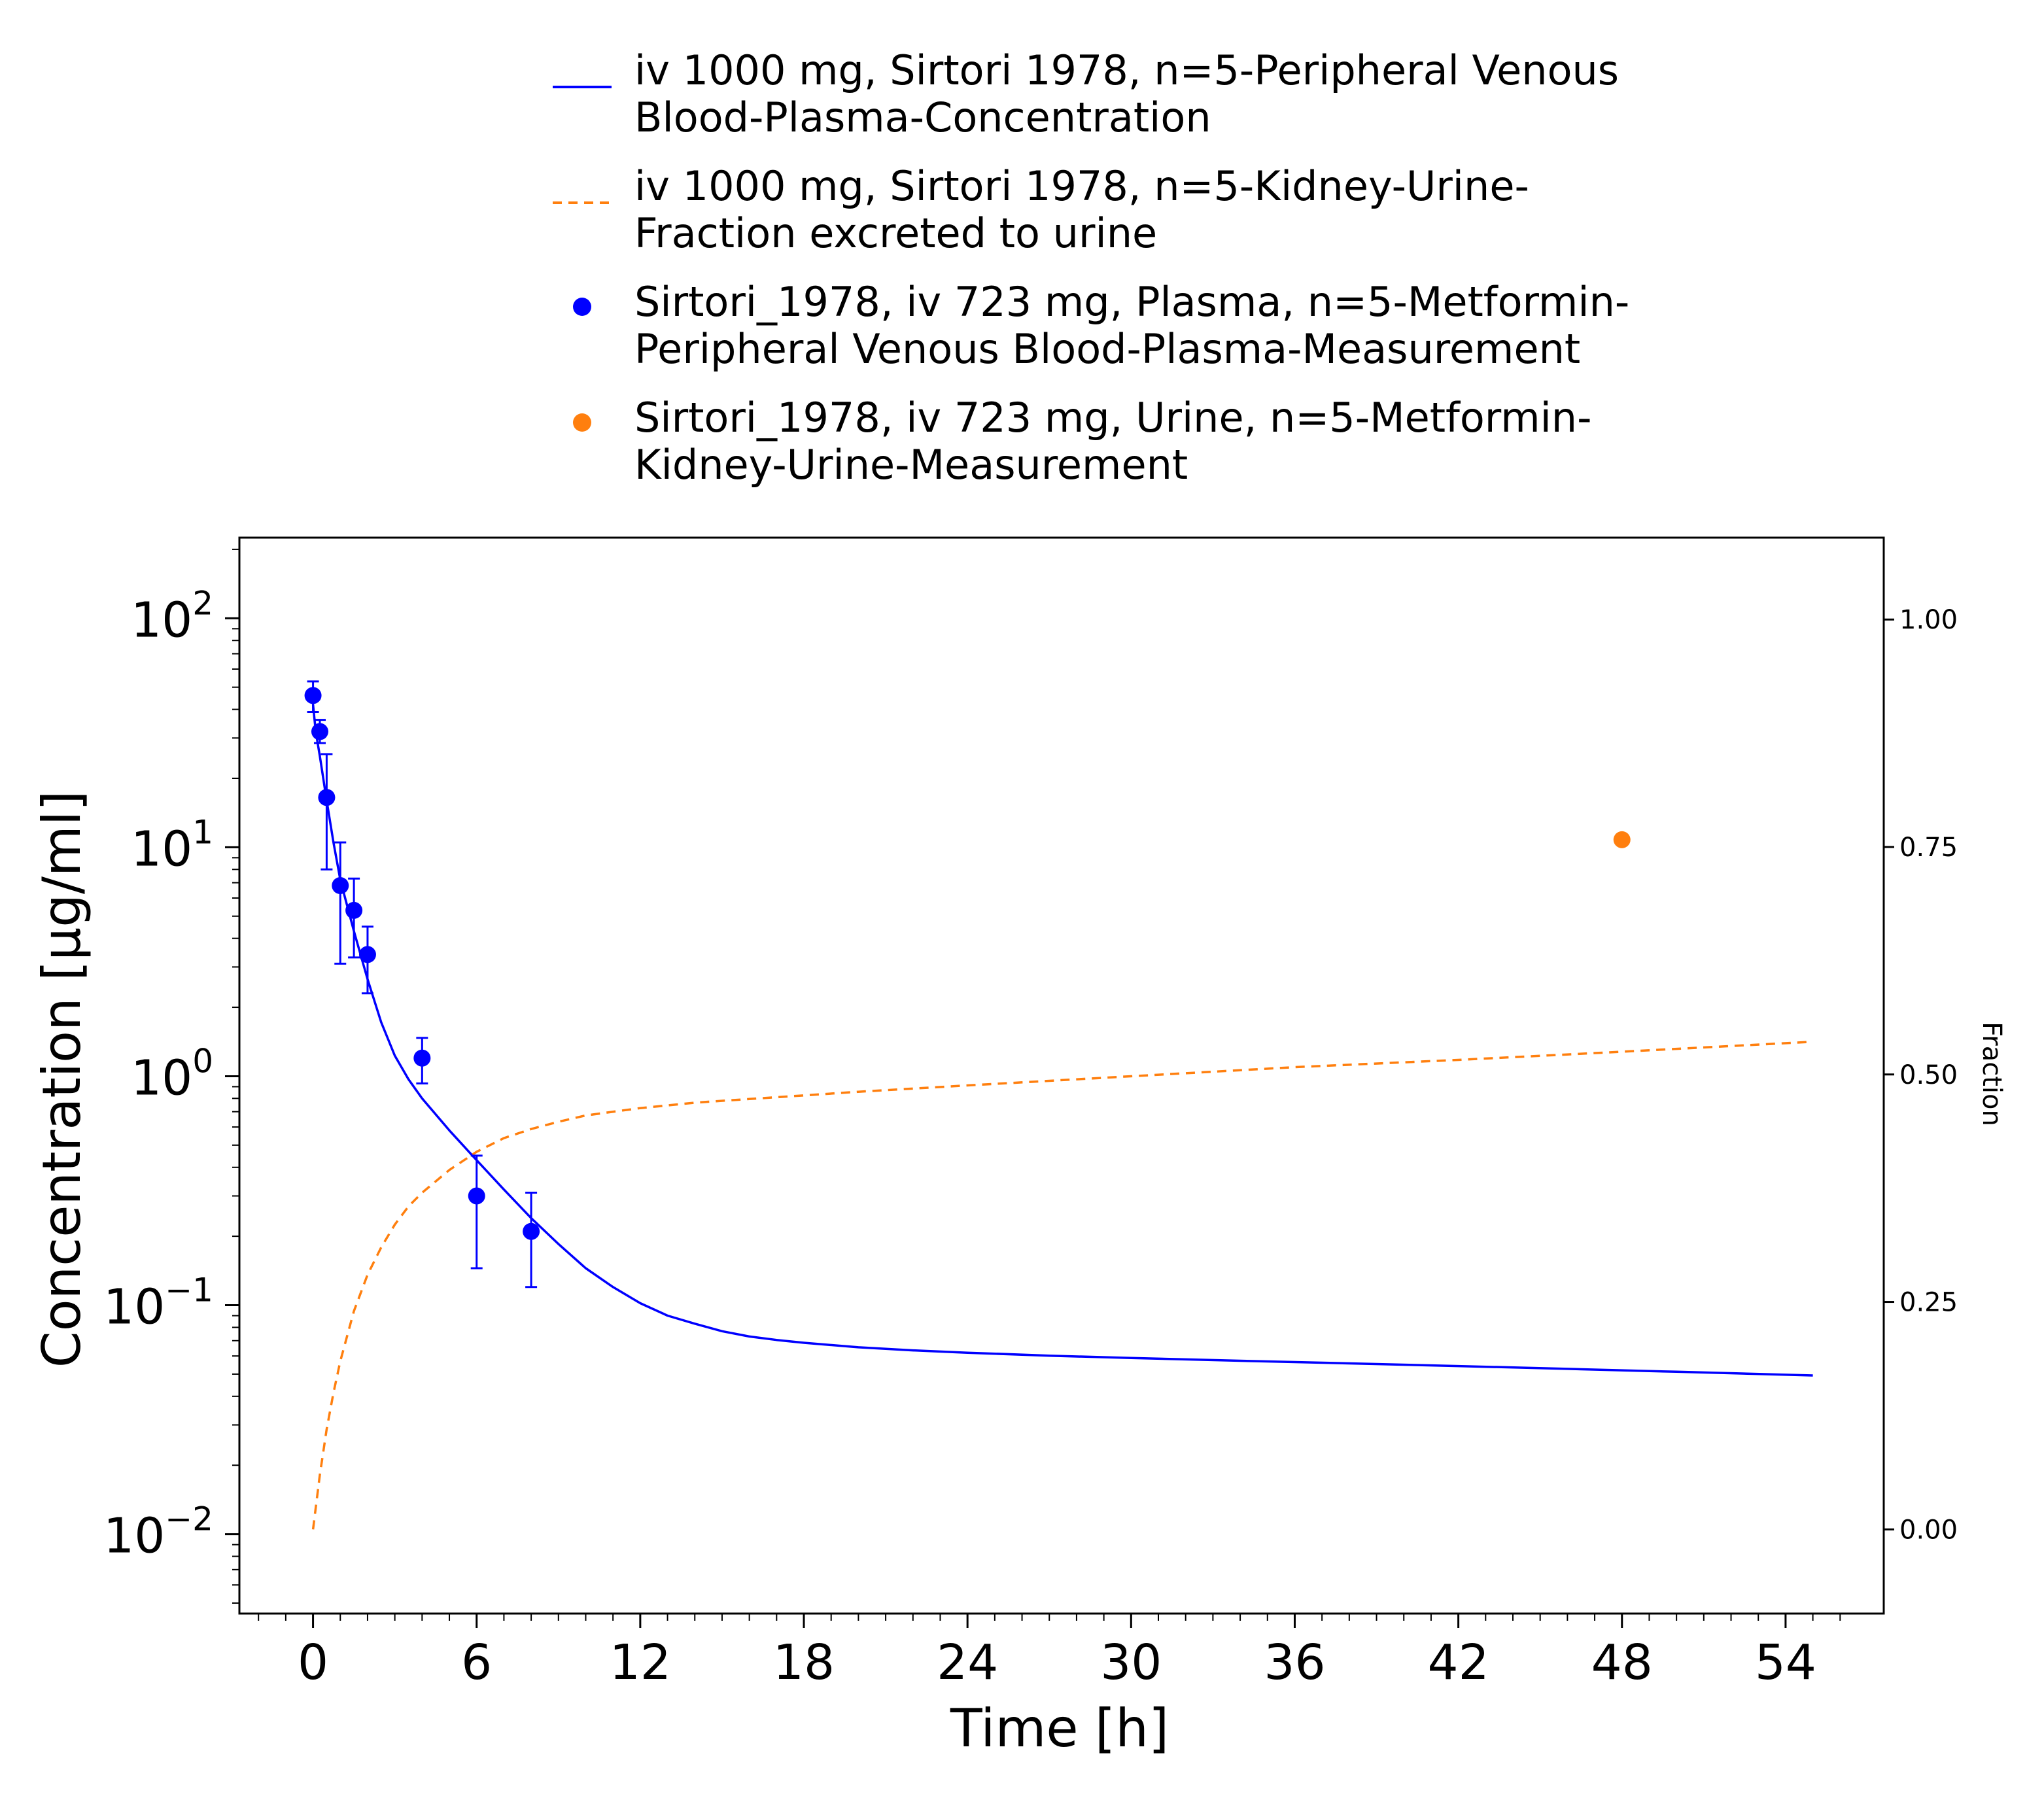 This screenshot has width=2044, height=1798. I want to click on x-tick-label: 18, so click(804, 1662).